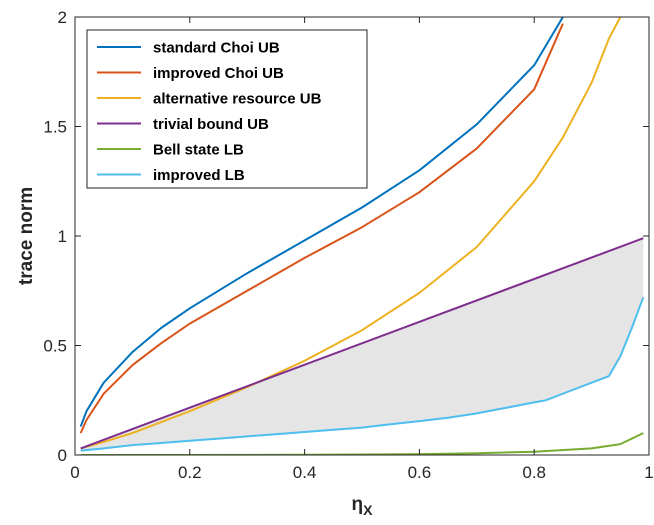  Describe the element at coordinates (26, 236) in the screenshot. I see `y-axis-label: trace norm` at that location.